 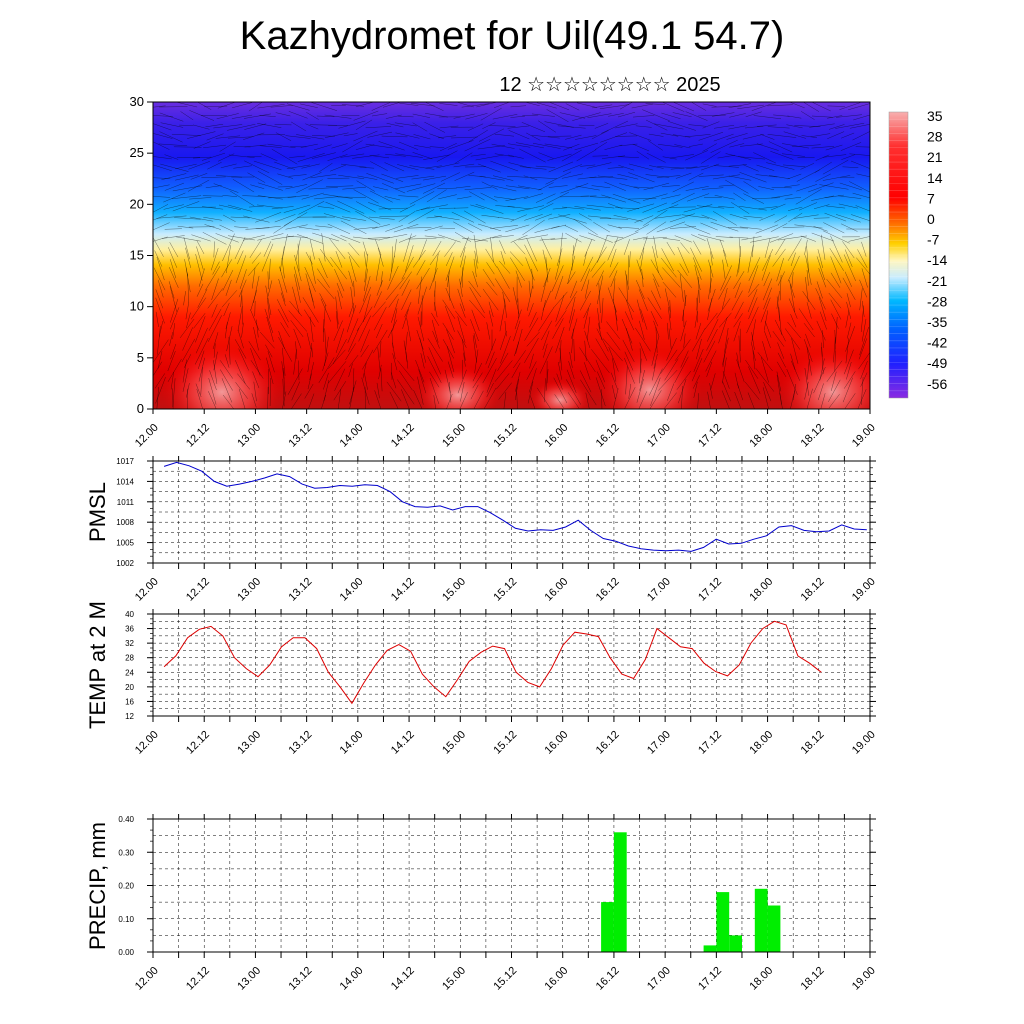 What do you see at coordinates (403, 979) in the screenshot?
I see `precip-xtick-label: 14.12` at bounding box center [403, 979].